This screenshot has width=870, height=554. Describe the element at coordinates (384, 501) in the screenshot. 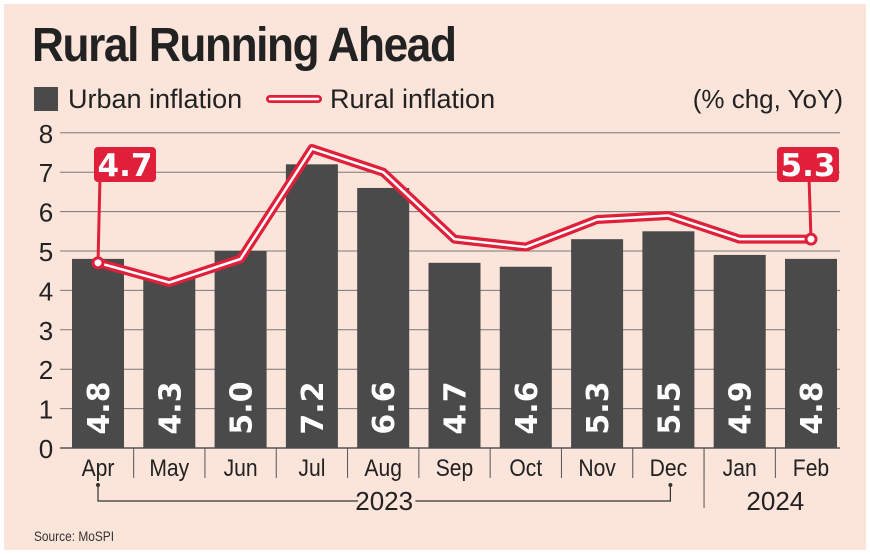

I see `year-label-2023: 2023` at that location.